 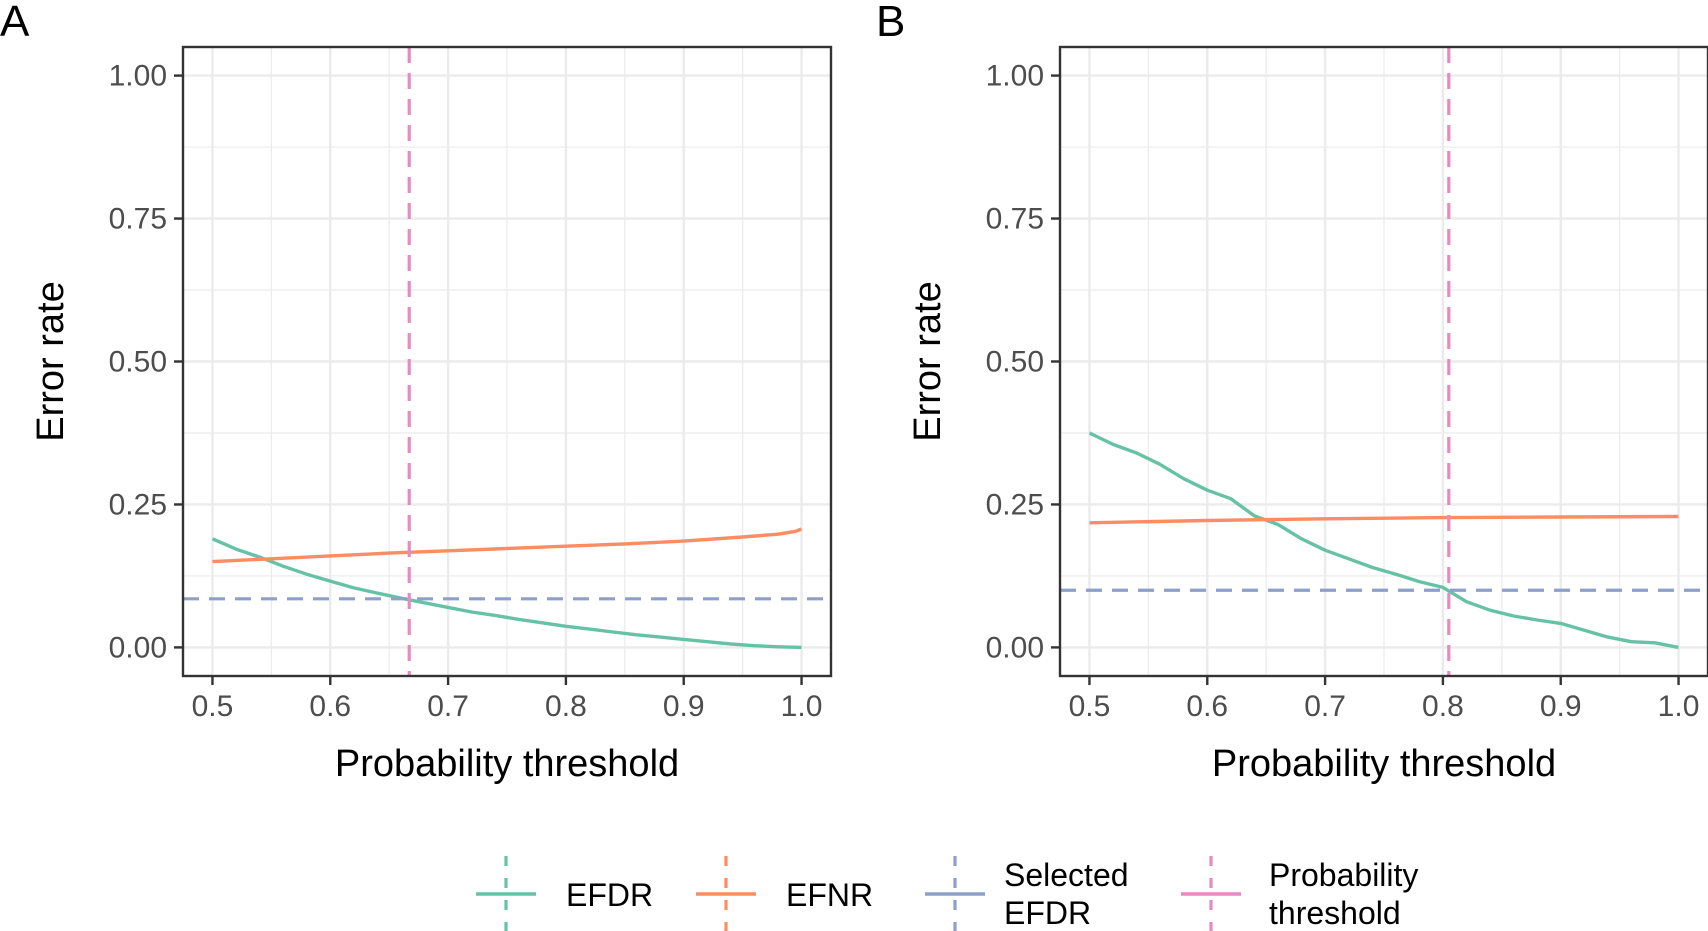 I want to click on legend-item: EFNR, so click(x=784, y=893).